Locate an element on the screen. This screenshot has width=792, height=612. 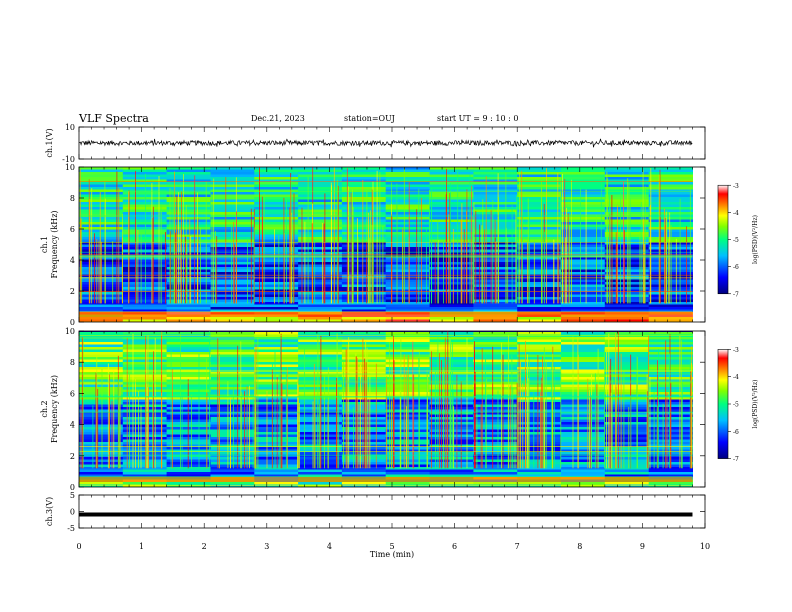
x-tick-label: 8 is located at coordinates (579, 546).